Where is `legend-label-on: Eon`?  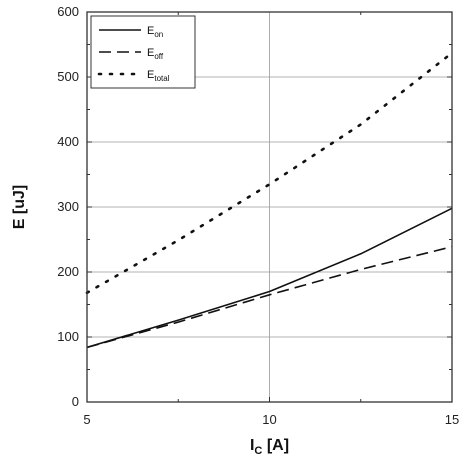 legend-label-on: Eon is located at coordinates (155, 32).